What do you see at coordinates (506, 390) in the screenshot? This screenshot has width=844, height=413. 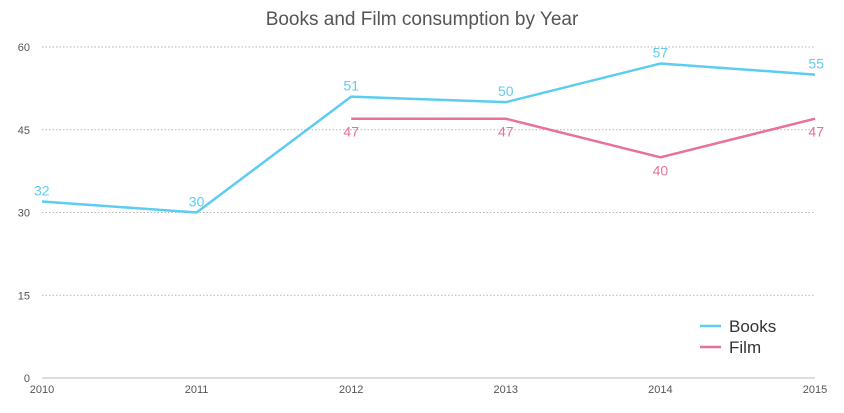 I see `x-tick-label: 2013` at bounding box center [506, 390].